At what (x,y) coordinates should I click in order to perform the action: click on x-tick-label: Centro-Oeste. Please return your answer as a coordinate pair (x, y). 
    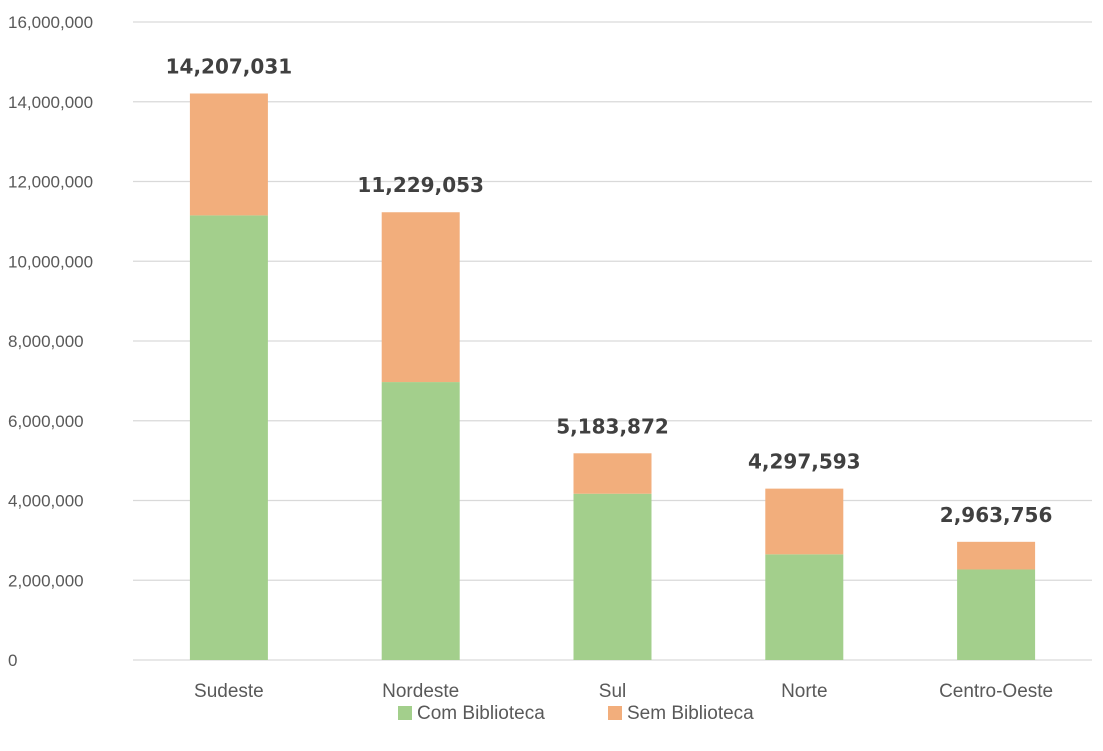
    Looking at the image, I should click on (996, 691).